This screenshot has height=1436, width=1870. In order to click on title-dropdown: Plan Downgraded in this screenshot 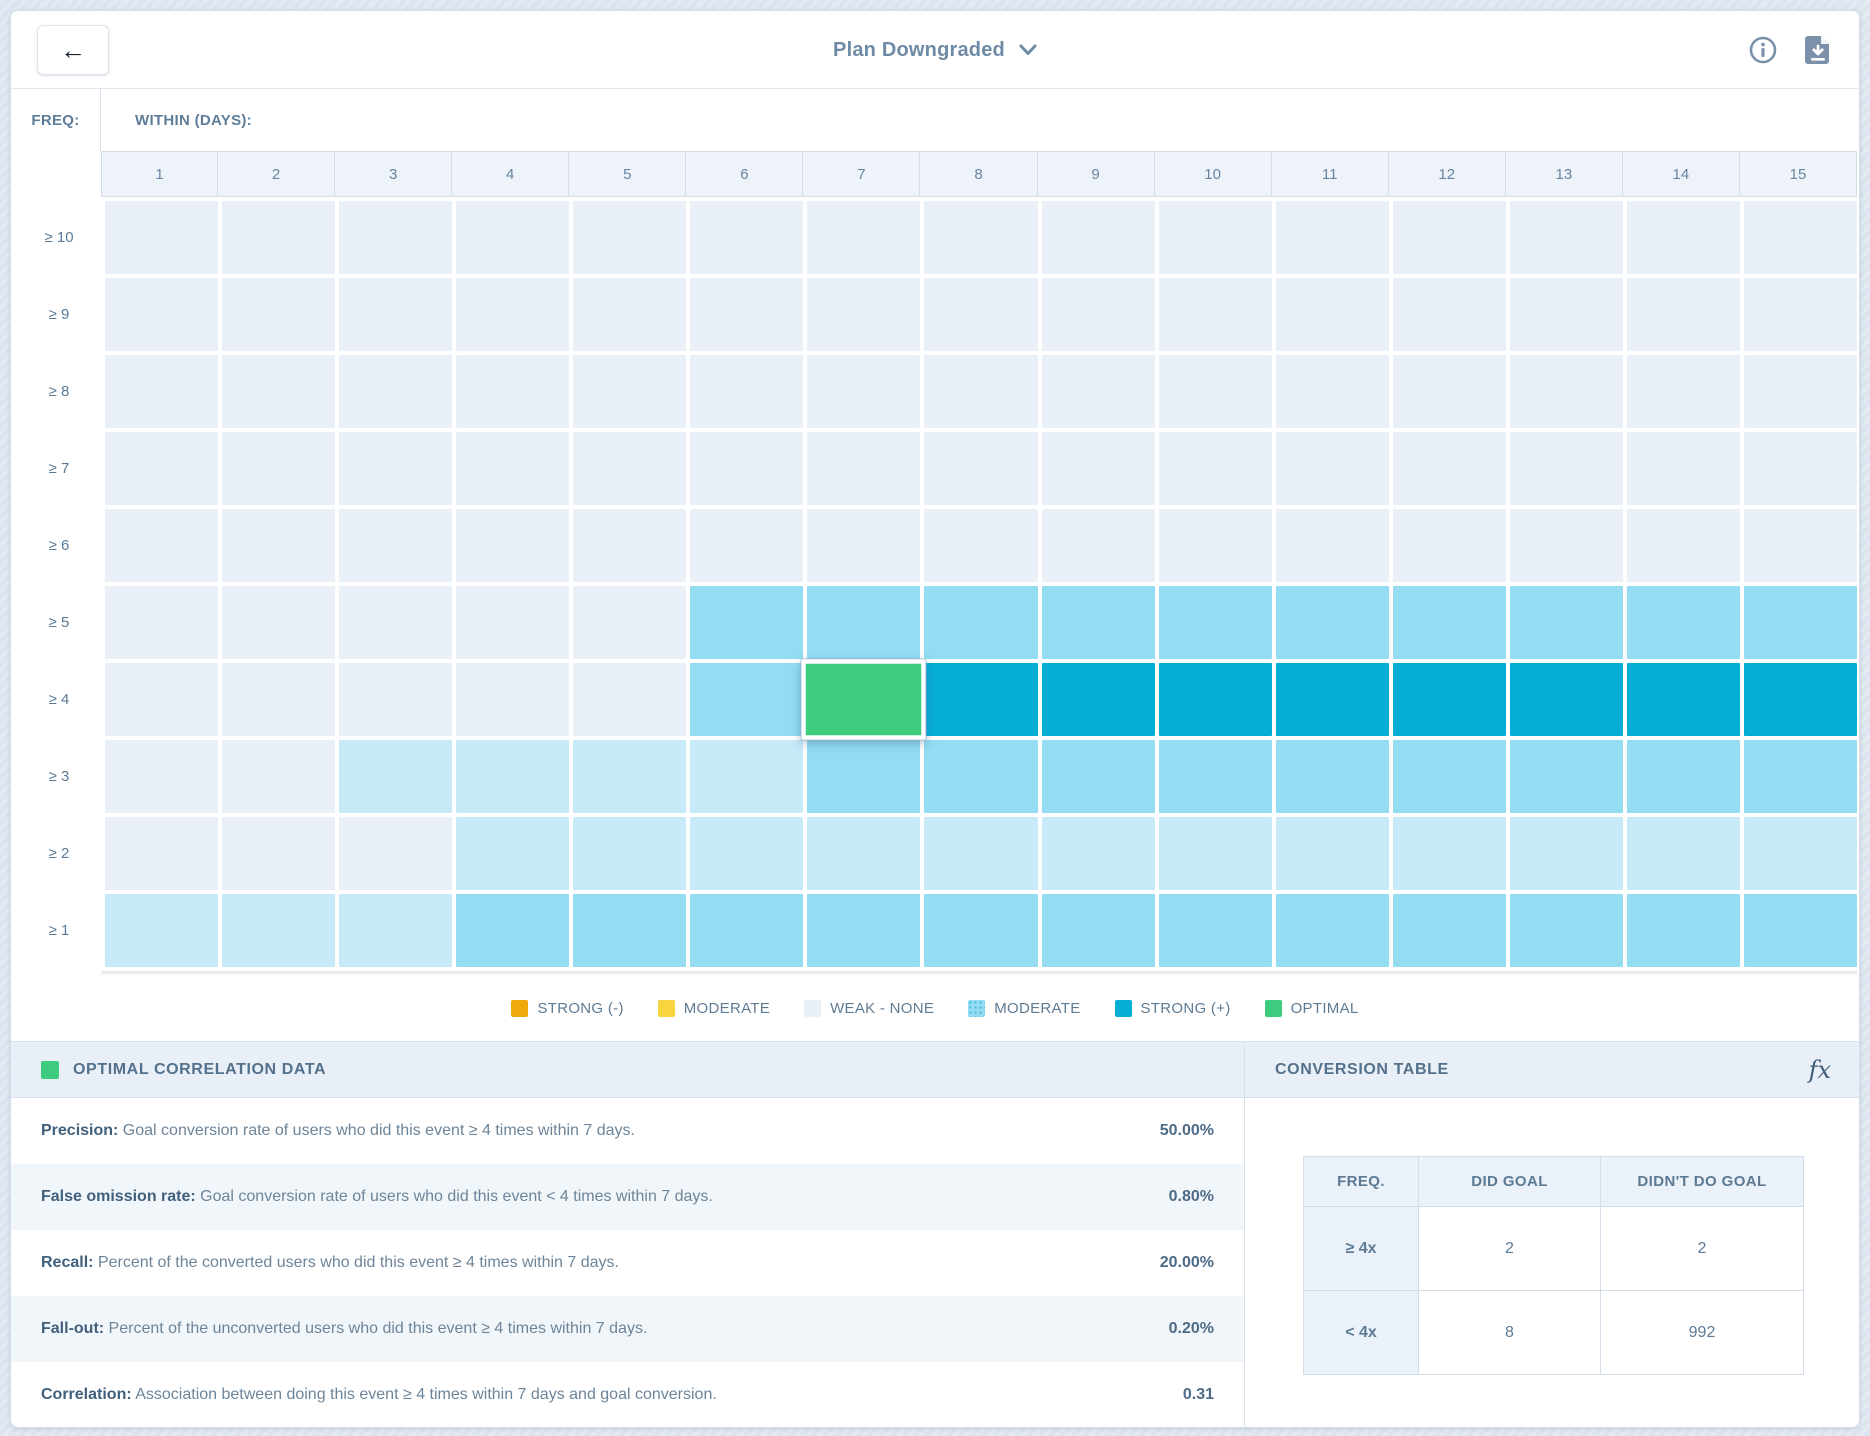, I will do `click(935, 50)`.